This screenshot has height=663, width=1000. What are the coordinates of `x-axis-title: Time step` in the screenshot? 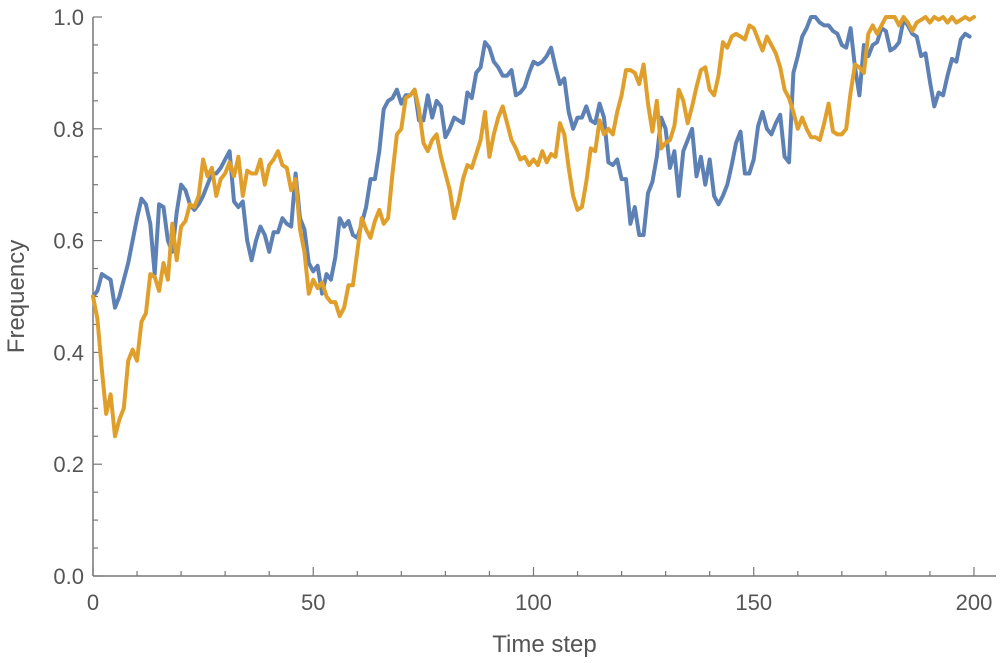 It's located at (544, 644).